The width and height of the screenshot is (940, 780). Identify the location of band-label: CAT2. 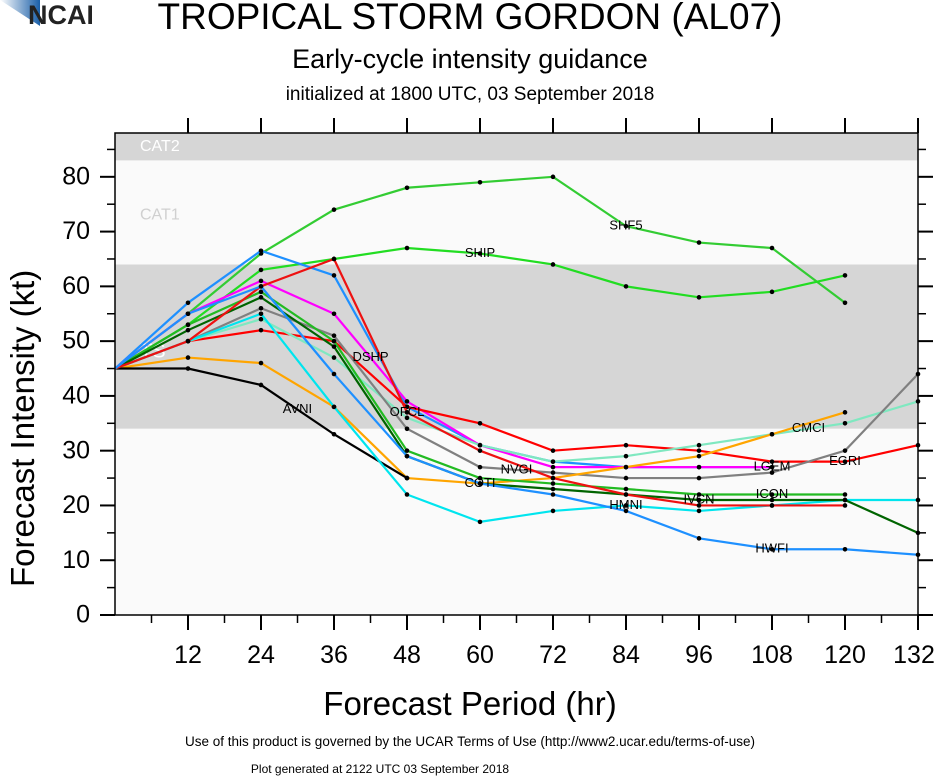
(160, 146).